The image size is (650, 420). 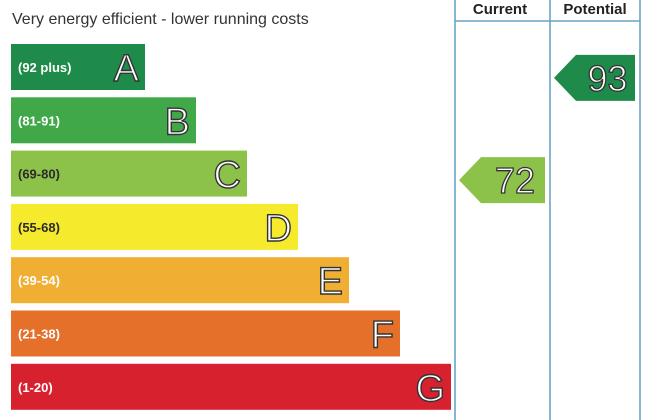 What do you see at coordinates (78, 67) in the screenshot?
I see `band-bar-a` at bounding box center [78, 67].